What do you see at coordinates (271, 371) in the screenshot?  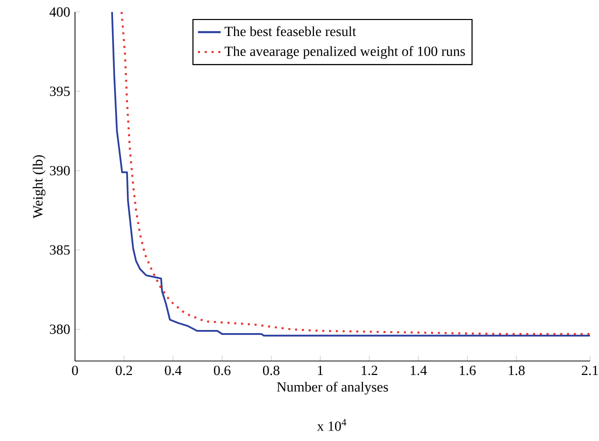 I see `x-tick-label: 0.8` at bounding box center [271, 371].